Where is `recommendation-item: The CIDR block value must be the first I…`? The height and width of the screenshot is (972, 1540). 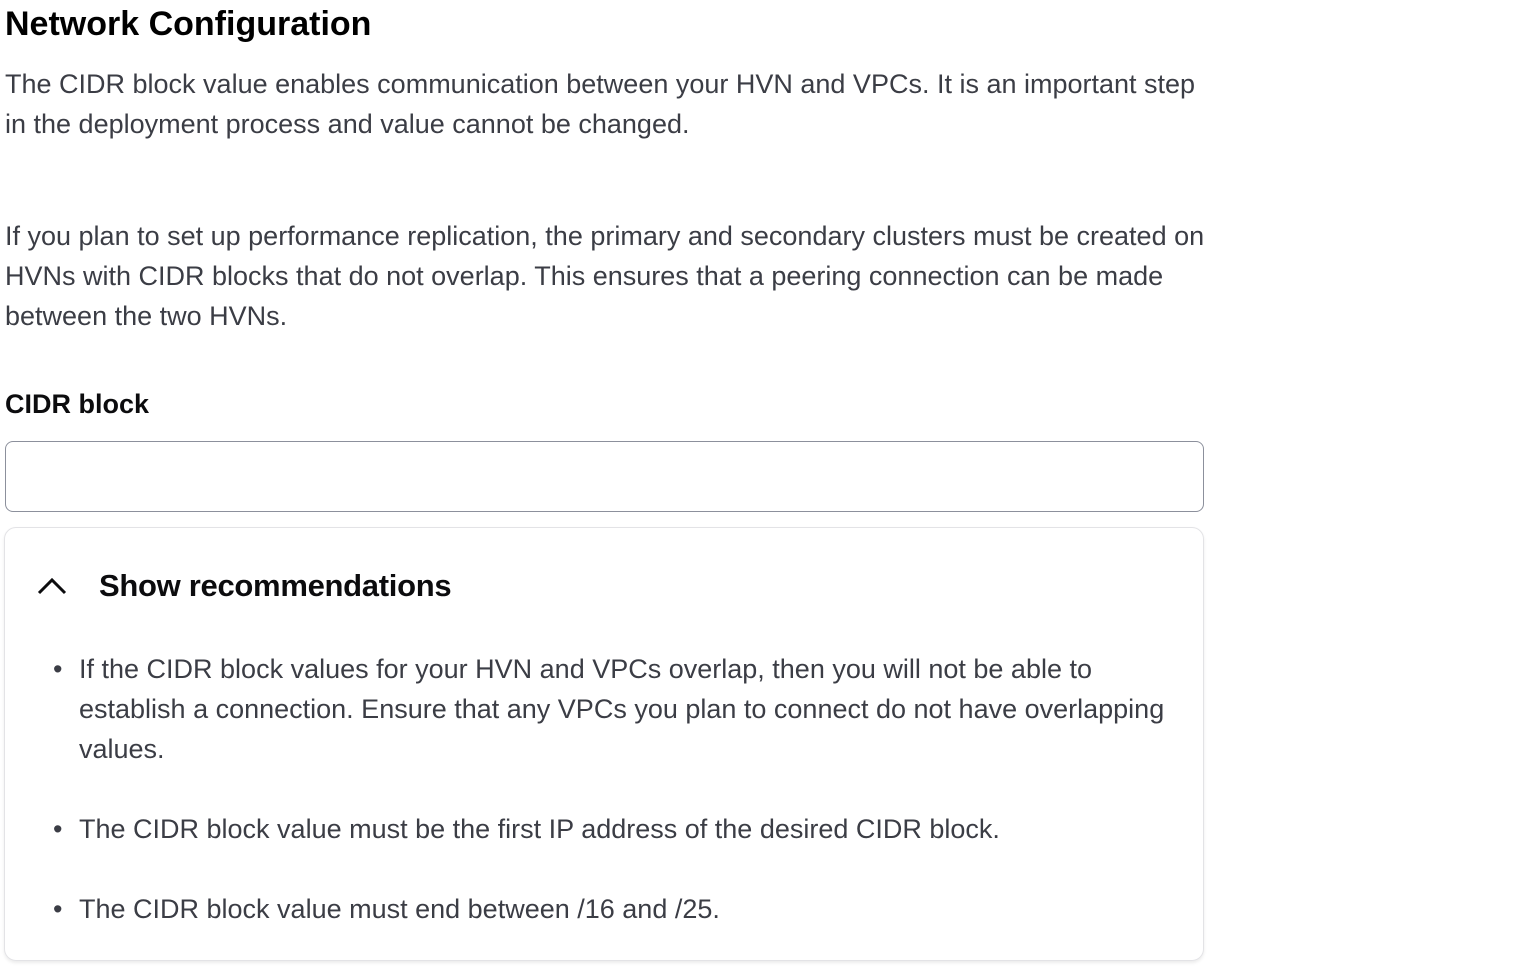
recommendation-item: The CIDR block value must be the first I… is located at coordinates (616, 829).